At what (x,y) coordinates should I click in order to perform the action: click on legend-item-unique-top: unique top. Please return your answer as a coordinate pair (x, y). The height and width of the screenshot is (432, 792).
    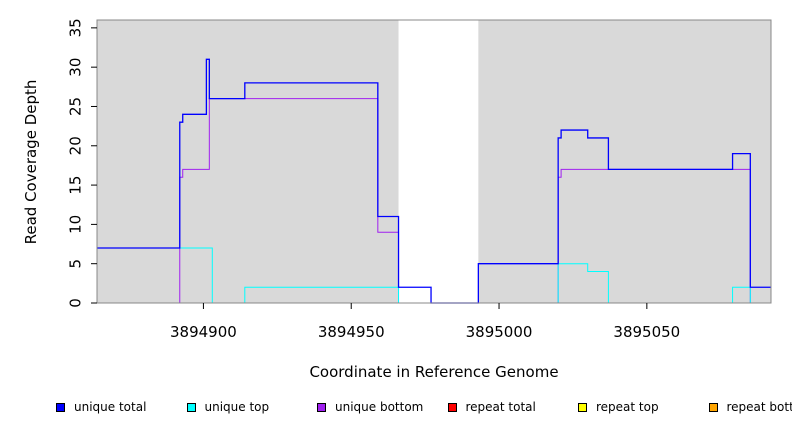
    Looking at the image, I should click on (228, 407).